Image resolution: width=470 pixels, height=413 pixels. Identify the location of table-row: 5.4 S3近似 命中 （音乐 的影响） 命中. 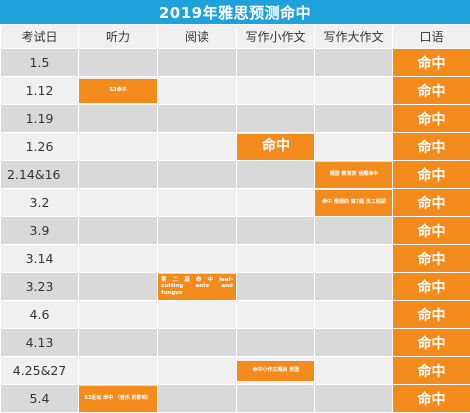
(235, 399).